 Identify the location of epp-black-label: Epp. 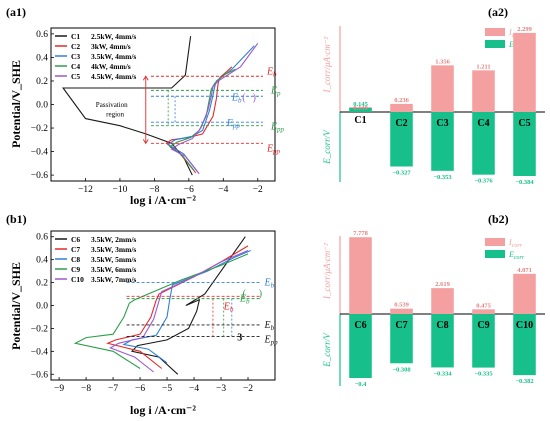
(271, 340).